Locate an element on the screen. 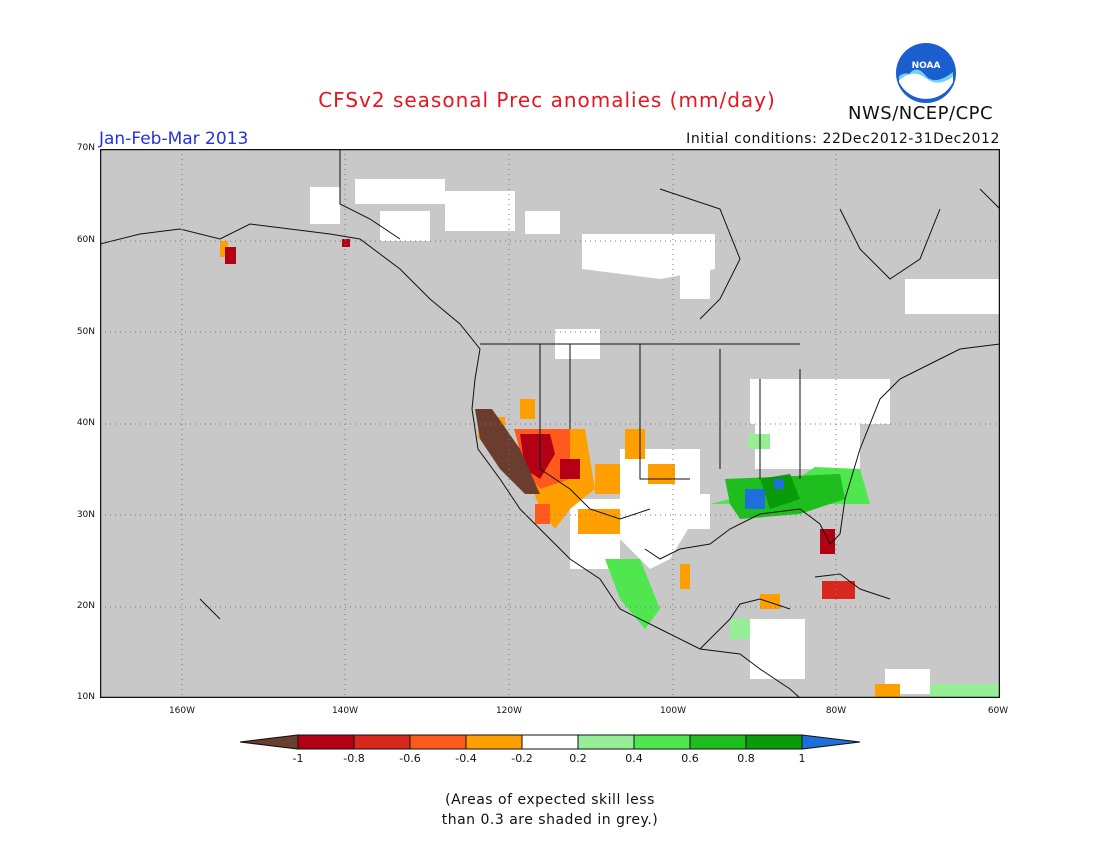 This screenshot has width=1100, height=850. lon-tick: 60W is located at coordinates (998, 711).